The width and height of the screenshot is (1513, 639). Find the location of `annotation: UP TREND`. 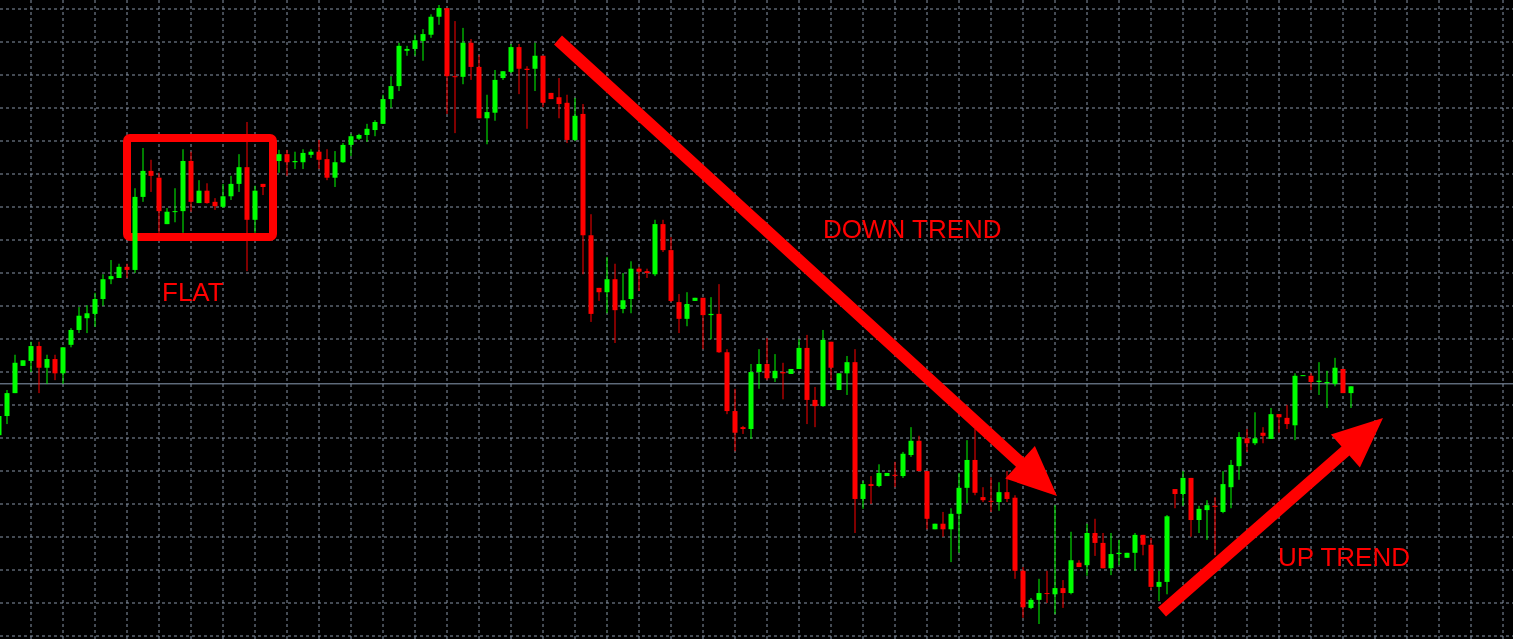

annotation: UP TREND is located at coordinates (1344, 557).